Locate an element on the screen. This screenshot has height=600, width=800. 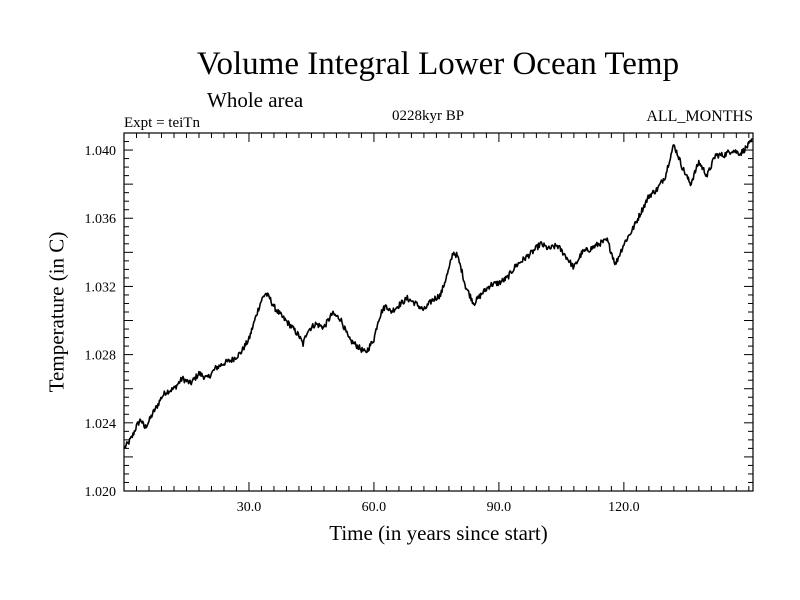
months-label: ALL_MONTHS is located at coordinates (699, 116).